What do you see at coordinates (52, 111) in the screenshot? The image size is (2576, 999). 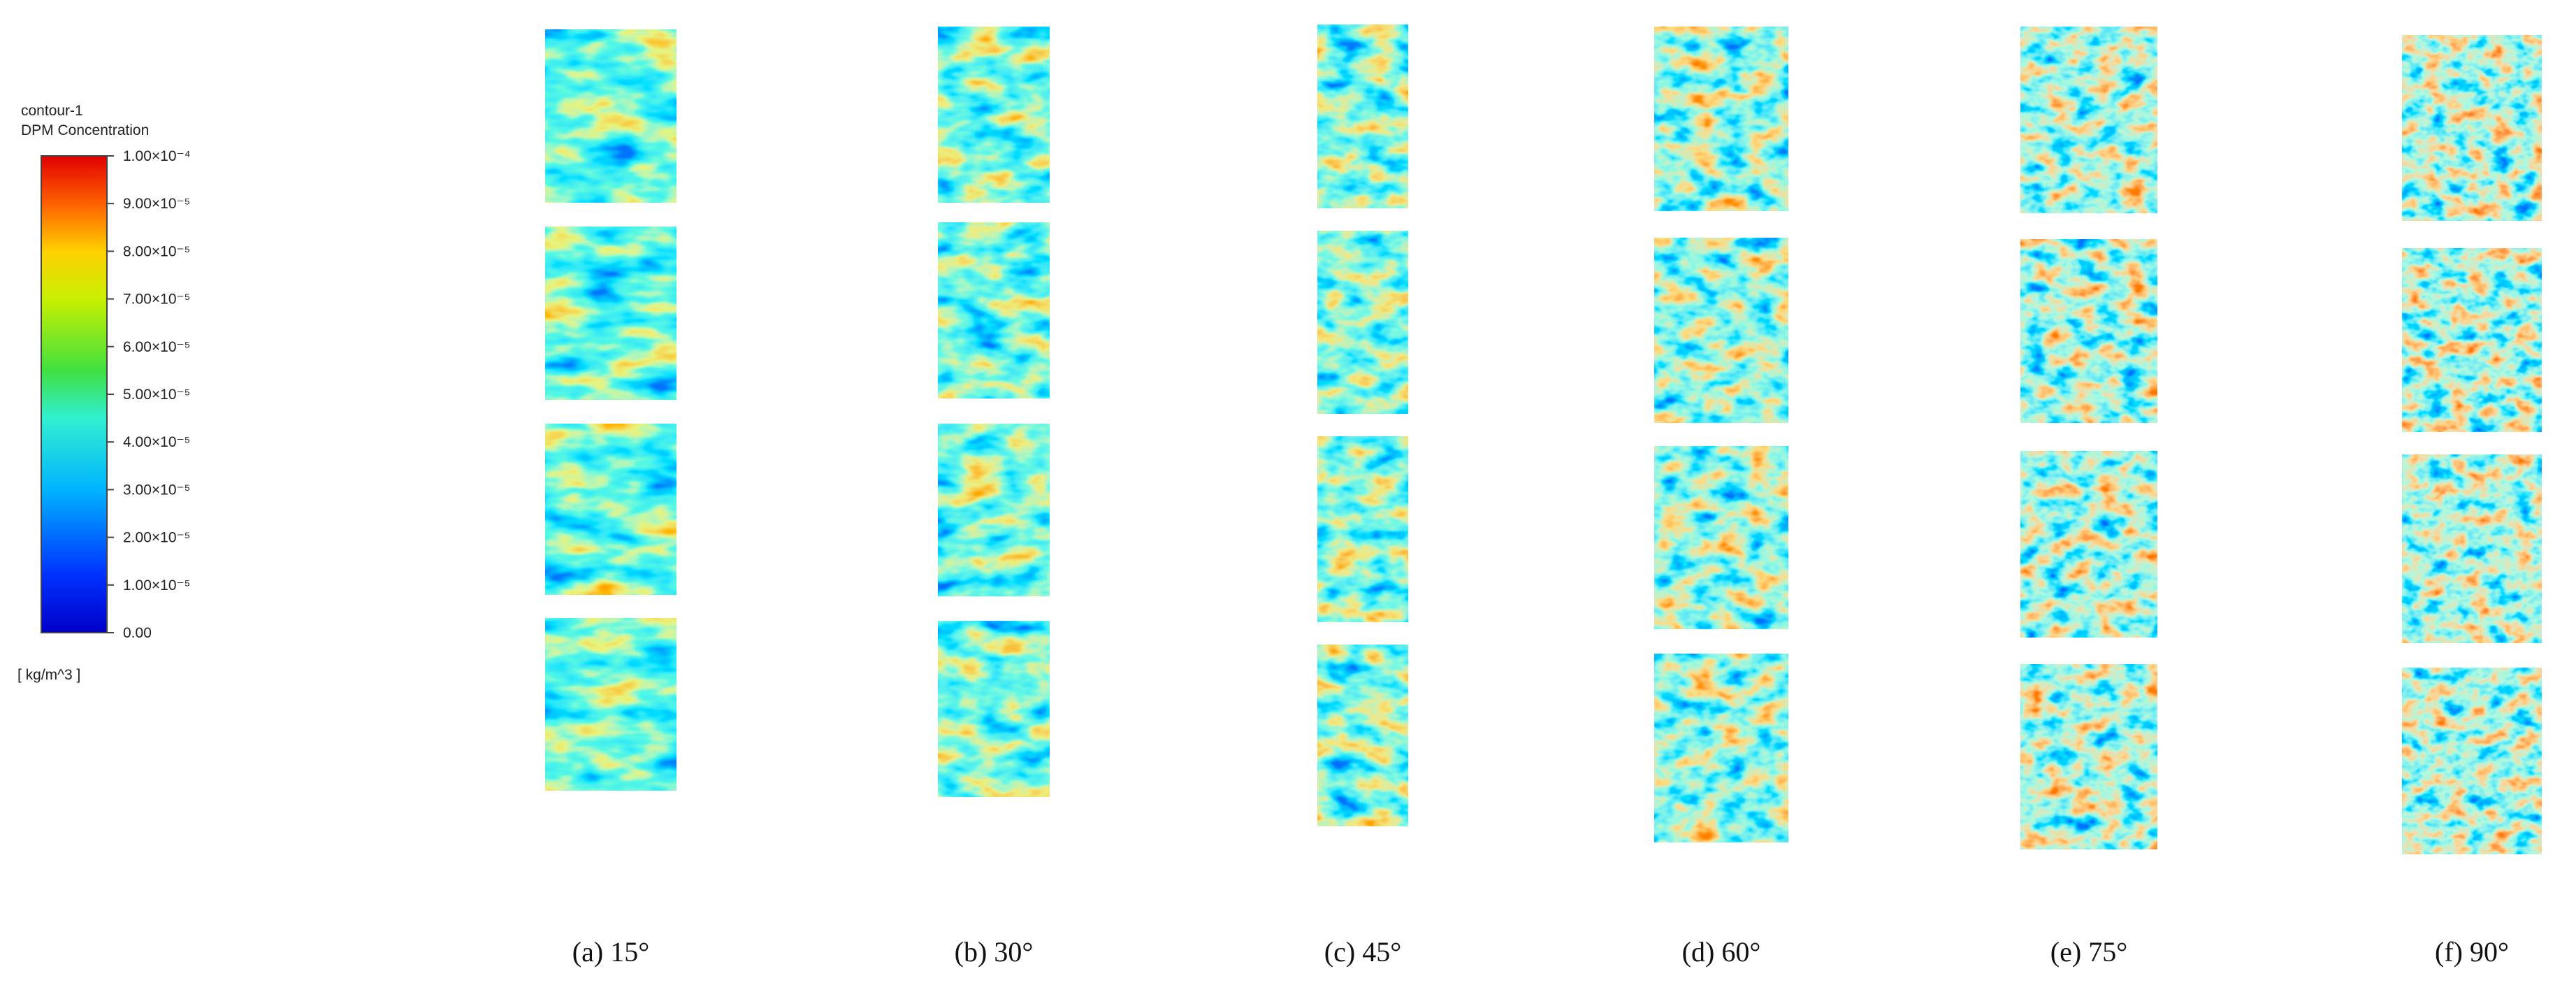 I see `legend-title: contour-1` at bounding box center [52, 111].